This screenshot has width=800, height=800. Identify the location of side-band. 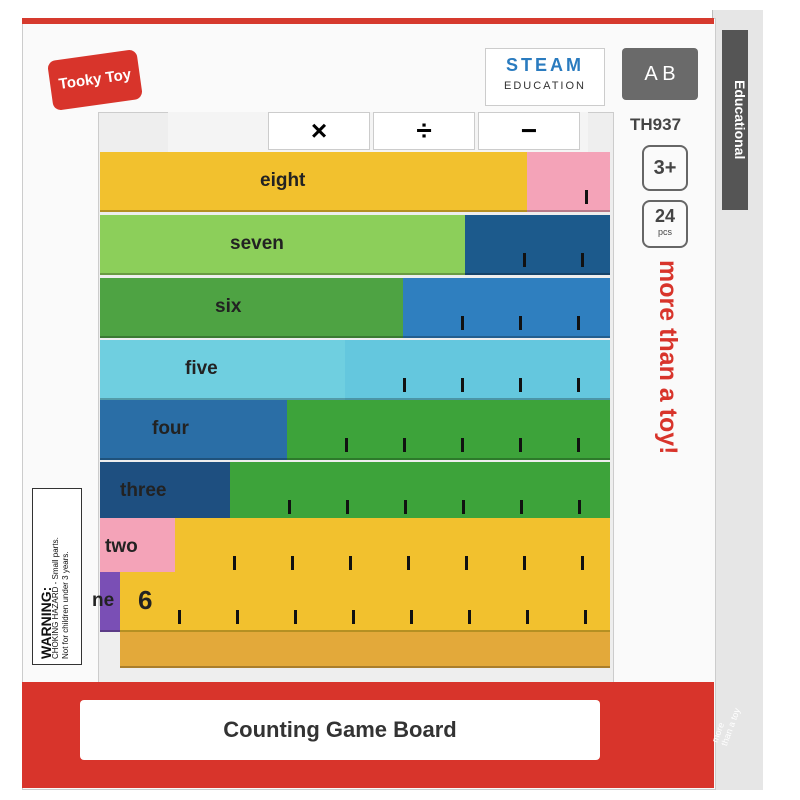
(735, 120).